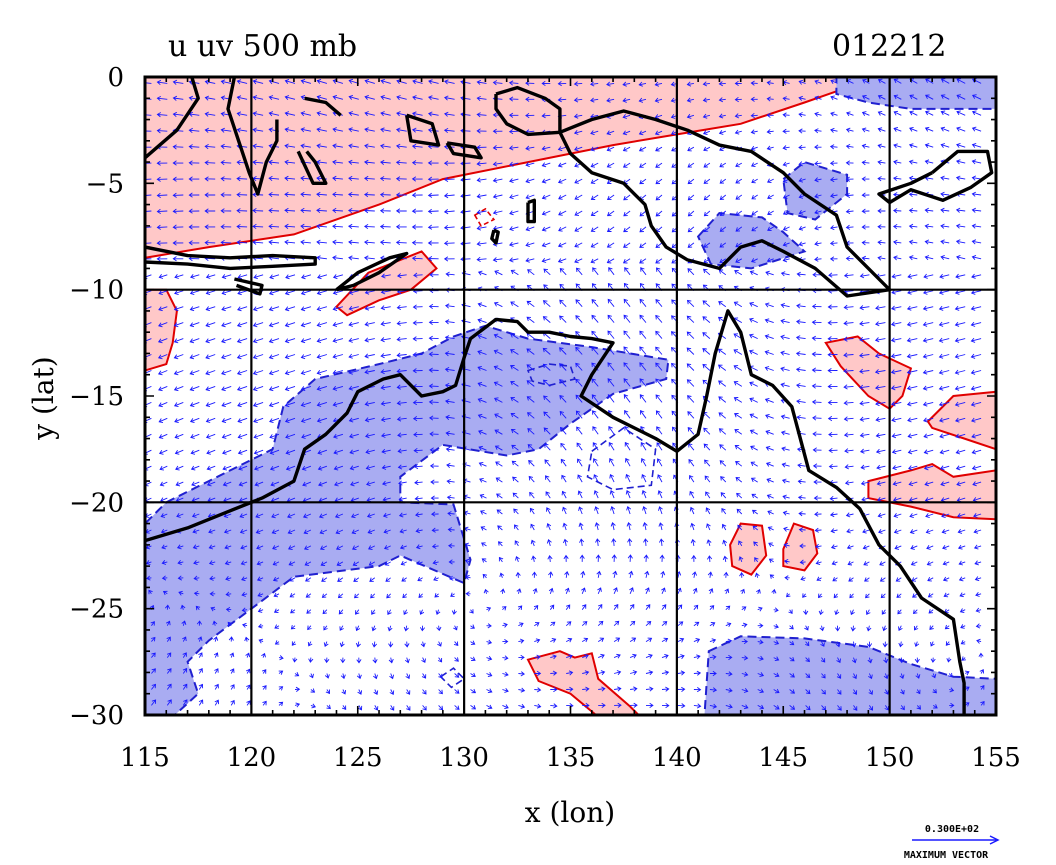 The image size is (1056, 865). I want to click on date-code: 012212, so click(889, 46).